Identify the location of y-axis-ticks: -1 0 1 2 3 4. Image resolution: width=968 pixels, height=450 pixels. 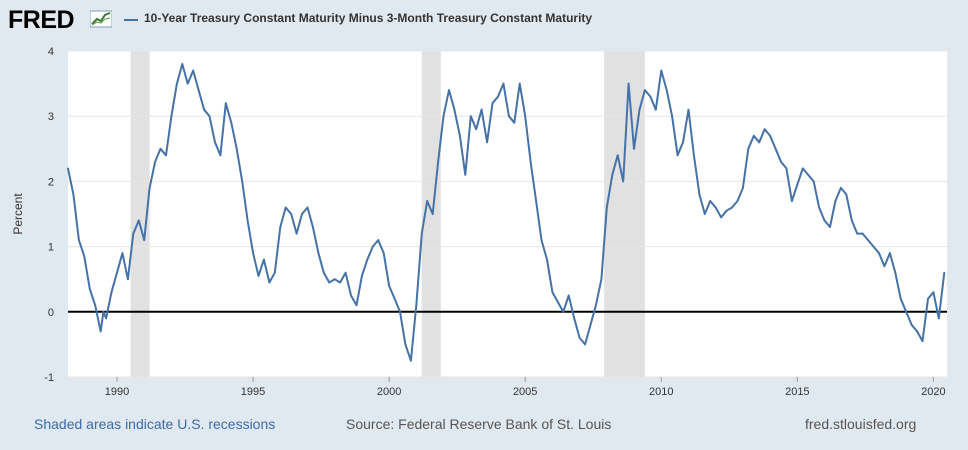
(49, 215).